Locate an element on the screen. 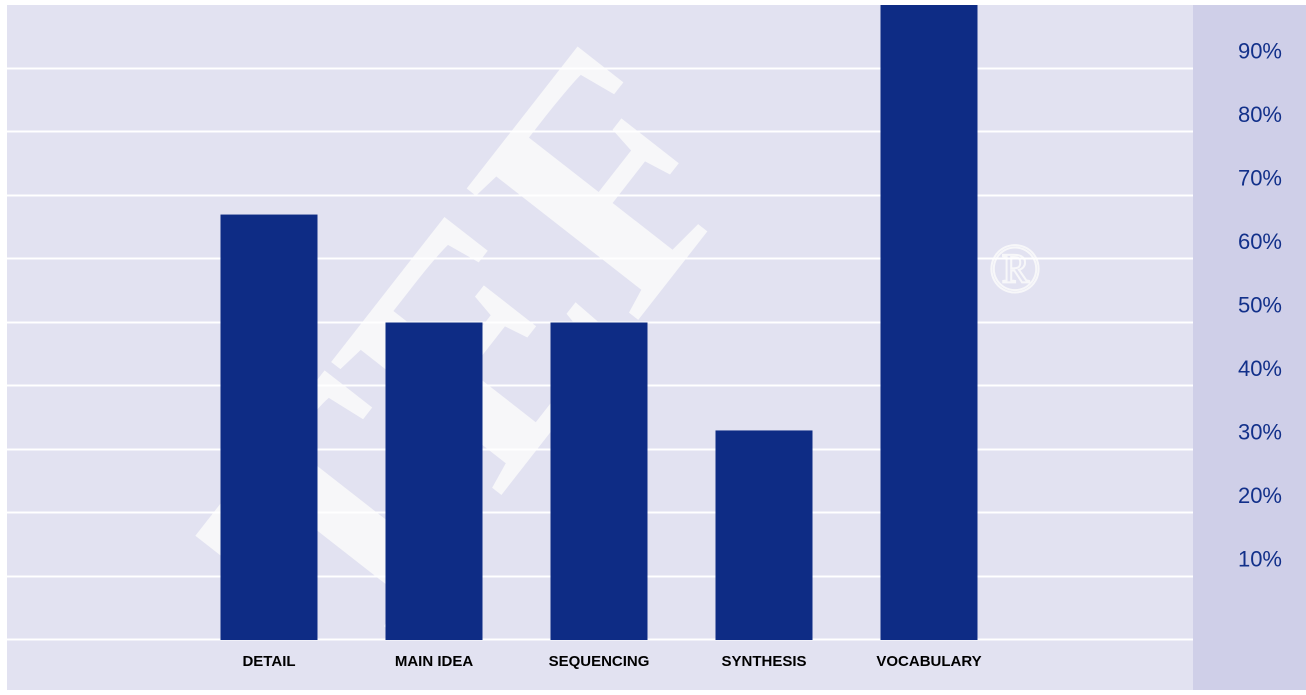 This screenshot has width=1306, height=695. y-tick-label: 70% is located at coordinates (1260, 178).